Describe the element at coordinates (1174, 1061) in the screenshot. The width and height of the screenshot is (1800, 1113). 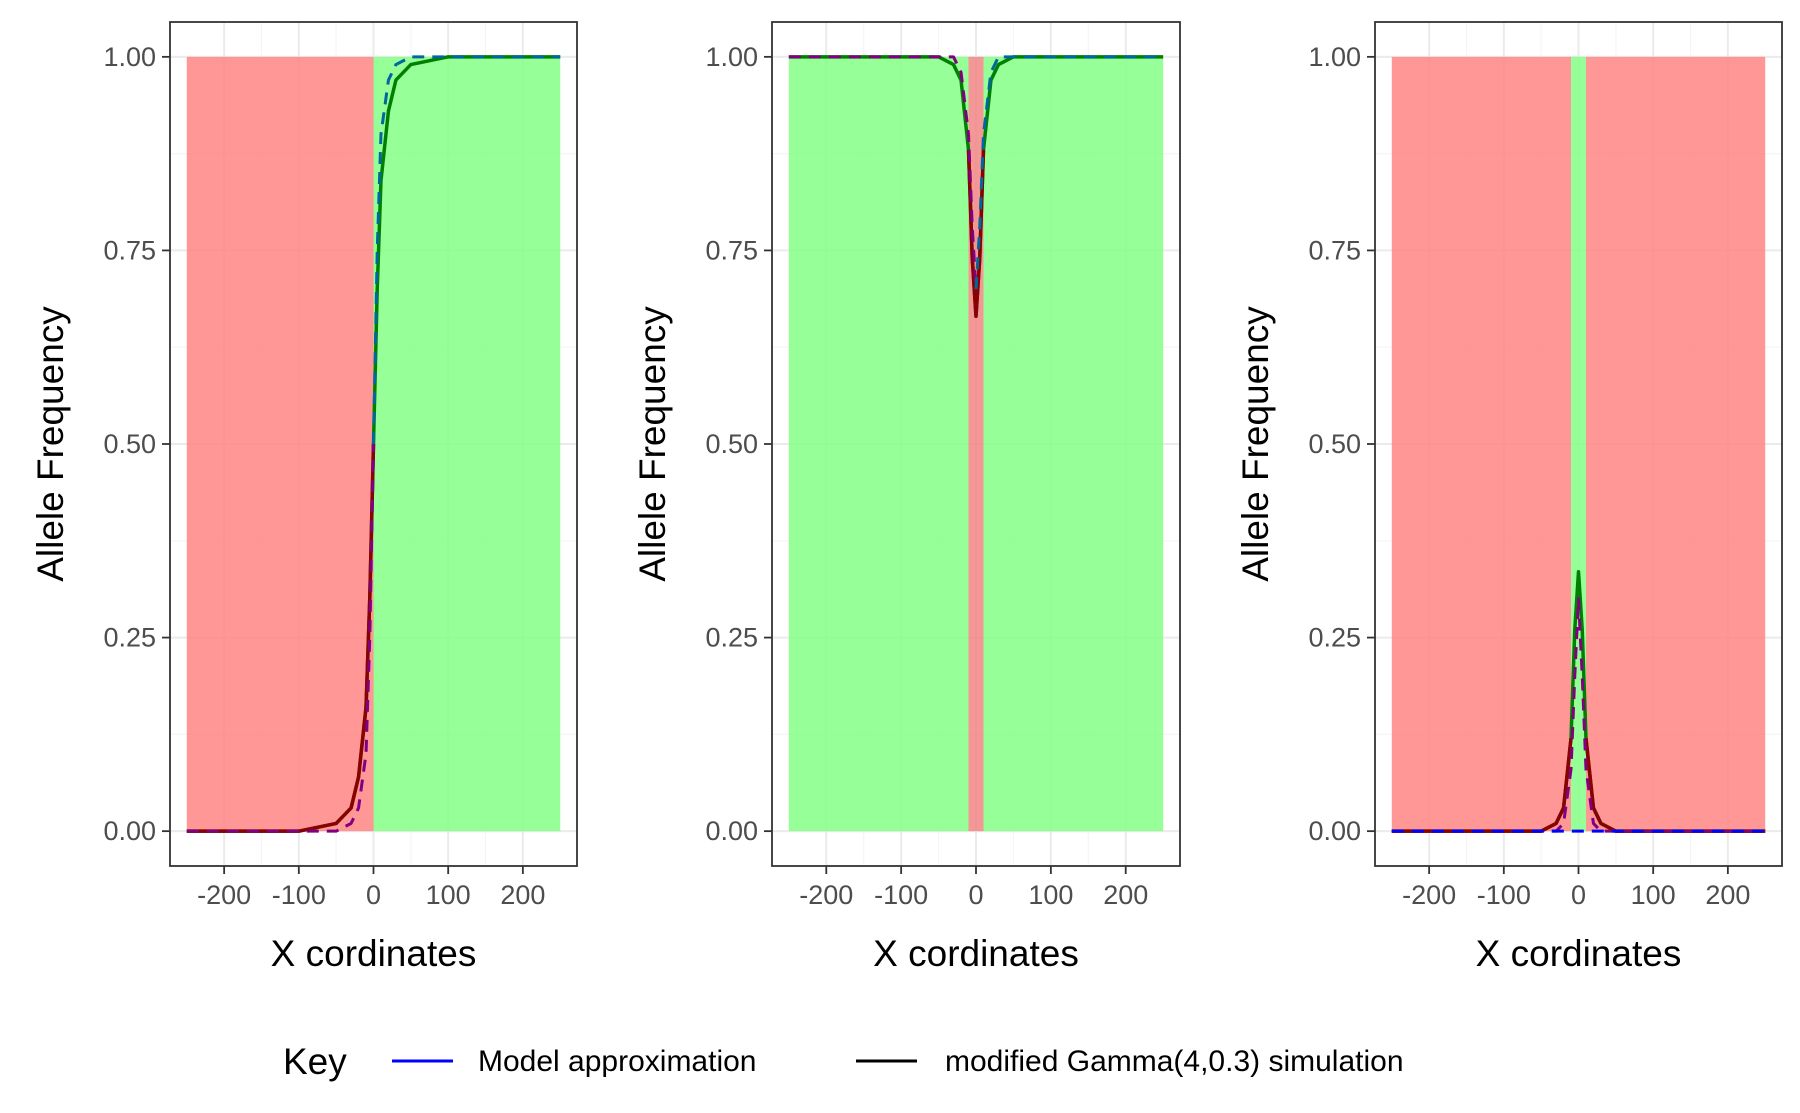
I see `legend-label-gamma-simulation: modified Gamma(4,0.3) simulation` at that location.